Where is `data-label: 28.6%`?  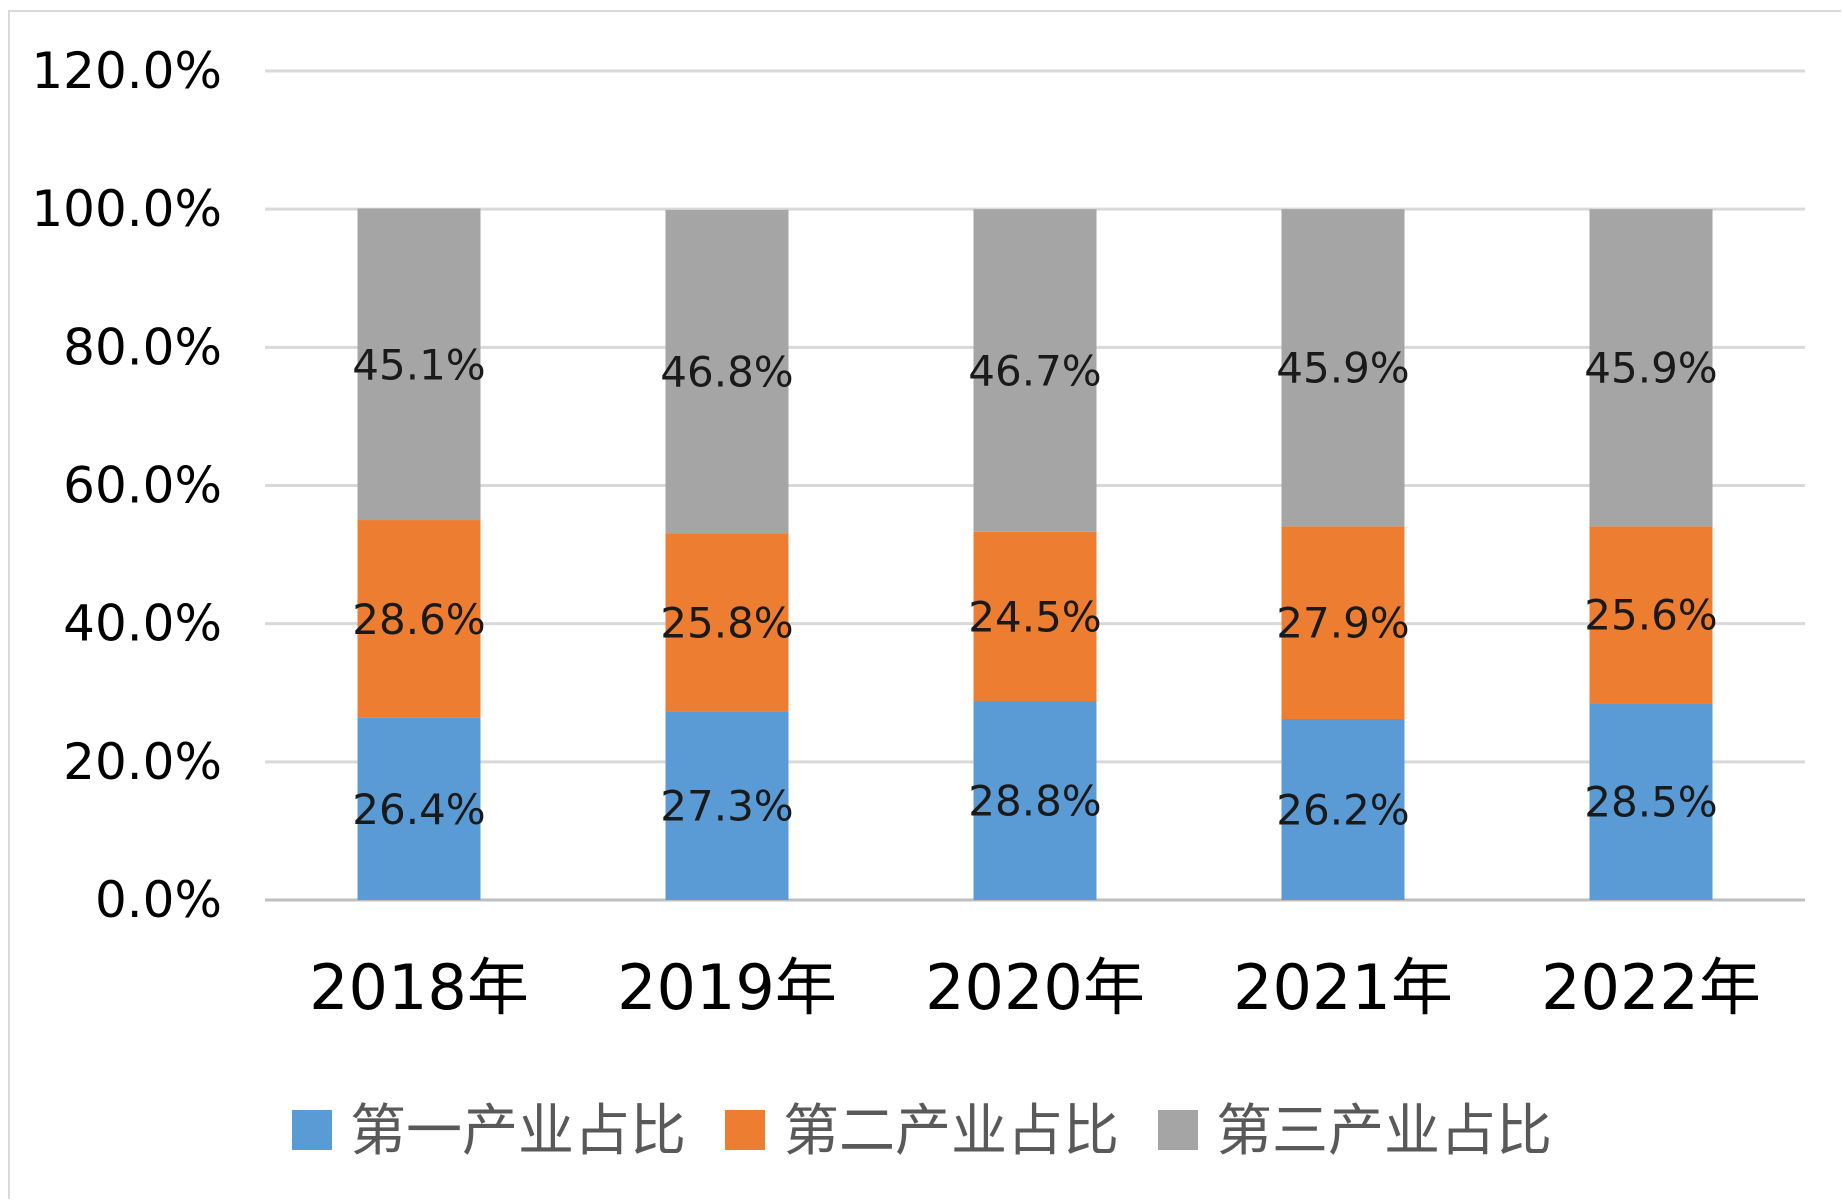 data-label: 28.6% is located at coordinates (418, 619).